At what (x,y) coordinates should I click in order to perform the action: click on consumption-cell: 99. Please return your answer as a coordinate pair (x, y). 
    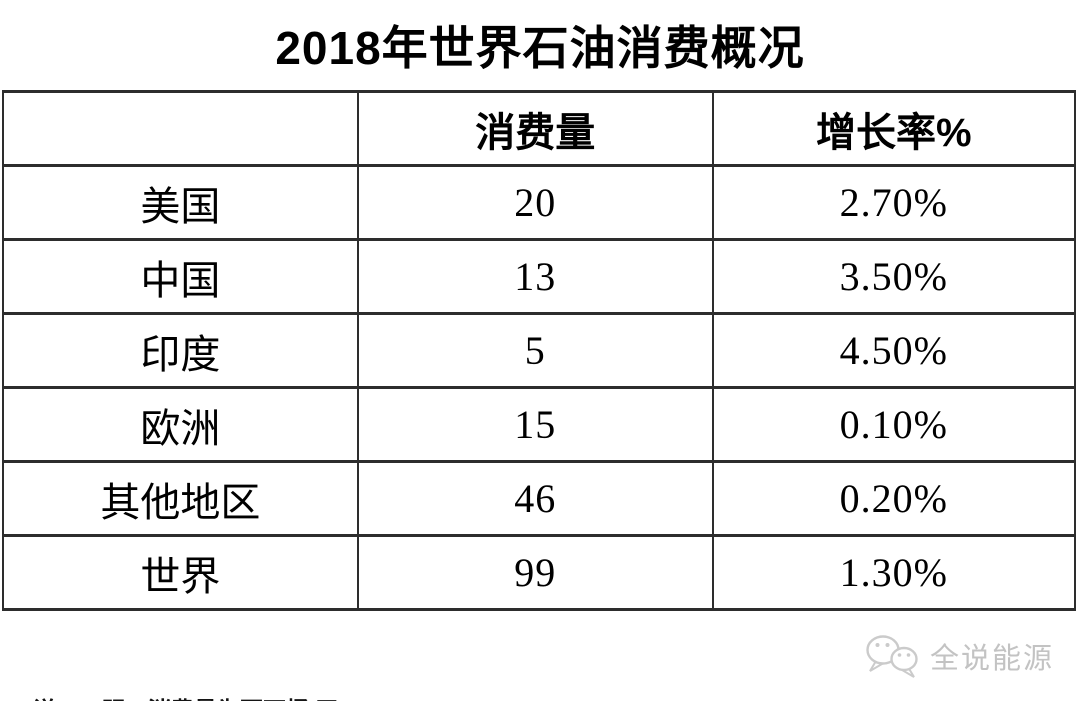
    Looking at the image, I should click on (535, 572).